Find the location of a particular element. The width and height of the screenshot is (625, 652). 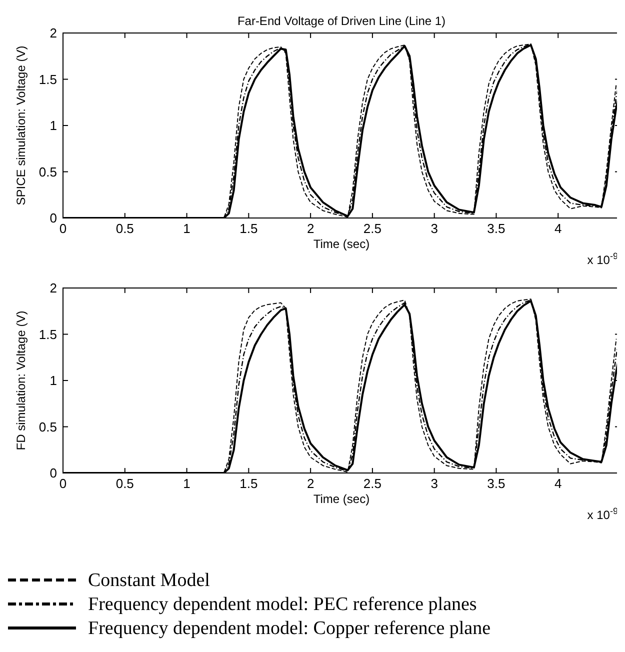

chart-title: Far-End Voltage of Driven Line (Line 1) is located at coordinates (341, 21).